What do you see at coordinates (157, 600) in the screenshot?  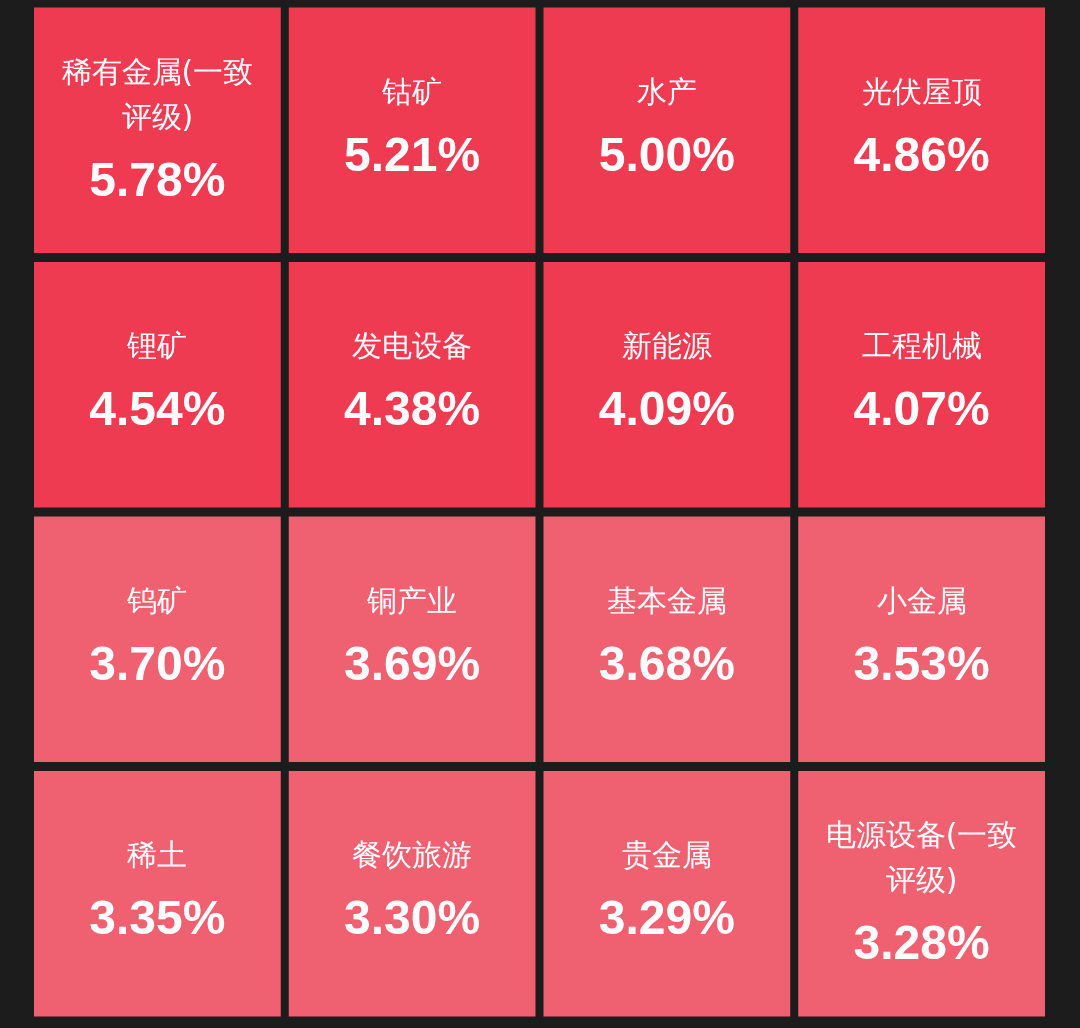 I see `category-label: 钨矿` at bounding box center [157, 600].